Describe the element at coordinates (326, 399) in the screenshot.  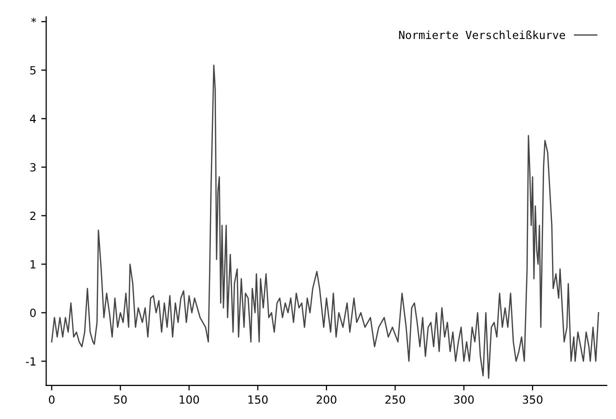
I see `x-tick-label: 200` at that location.